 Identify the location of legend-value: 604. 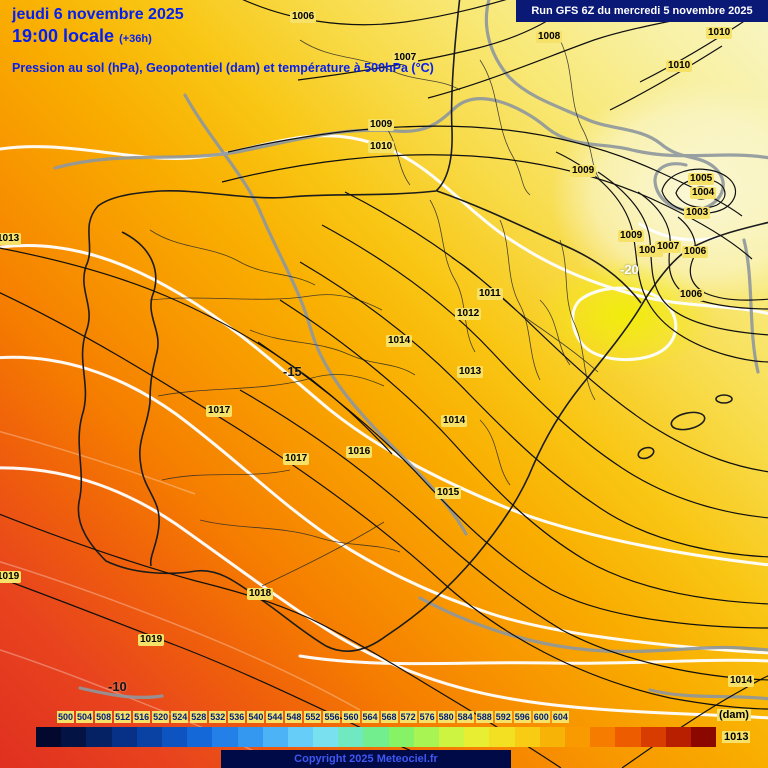
(560, 717).